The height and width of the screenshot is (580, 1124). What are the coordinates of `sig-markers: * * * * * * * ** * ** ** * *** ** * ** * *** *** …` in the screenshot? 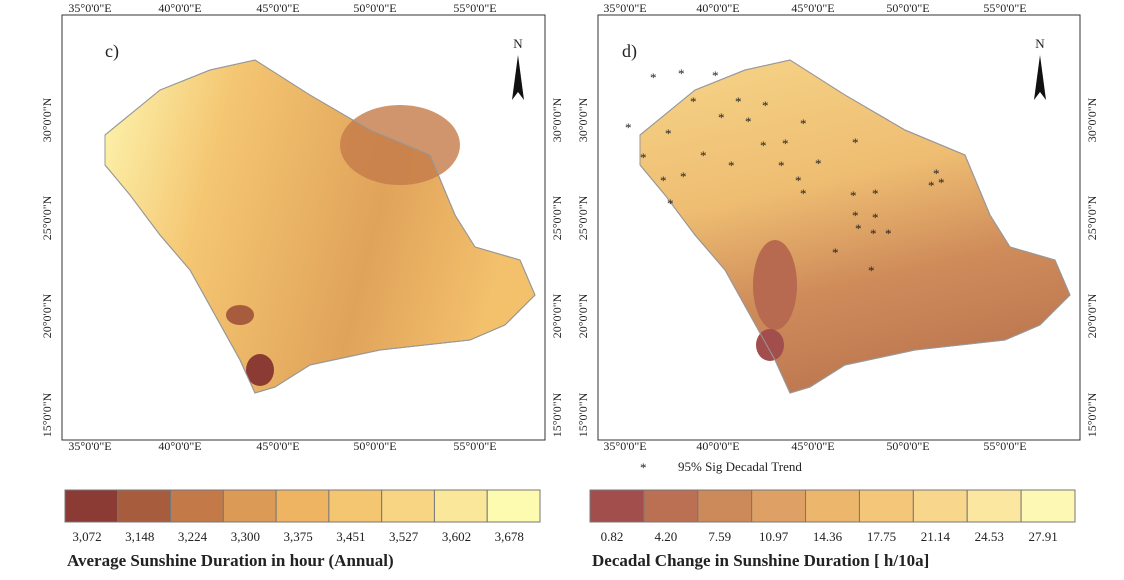 It's located at (785, 172).